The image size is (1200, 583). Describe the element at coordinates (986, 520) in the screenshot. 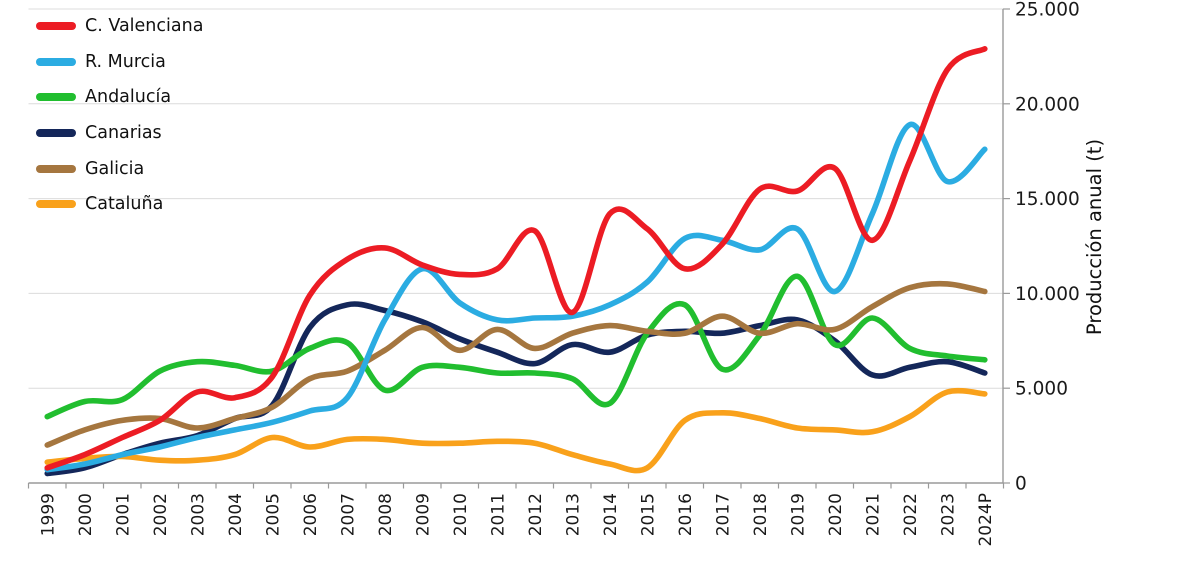

I see `x-axis-tick-label: 2024P` at that location.